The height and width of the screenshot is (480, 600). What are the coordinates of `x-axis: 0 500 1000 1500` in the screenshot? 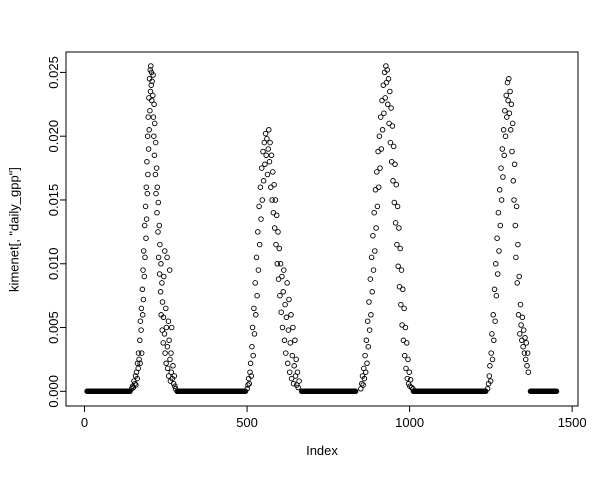 It's located at (334, 418).